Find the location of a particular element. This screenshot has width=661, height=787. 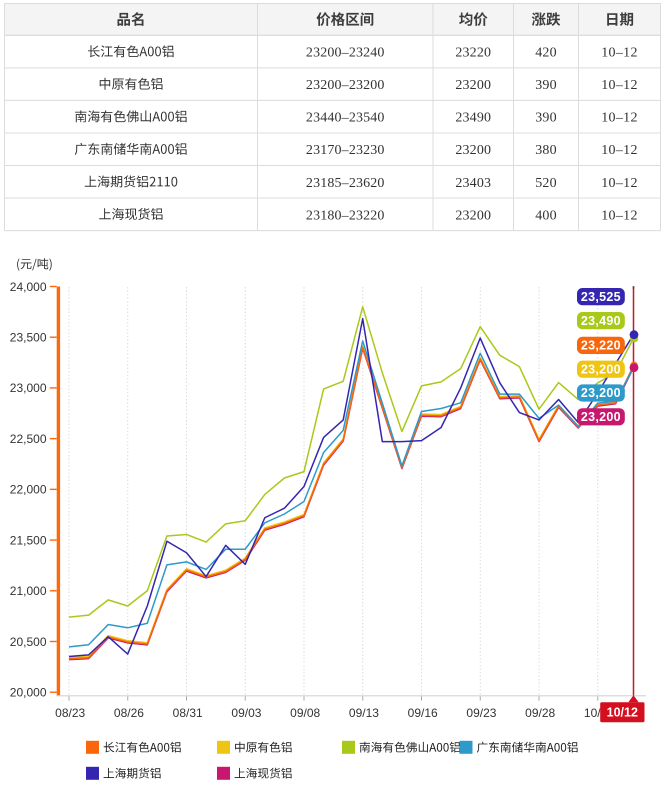

svg-text: 23490 is located at coordinates (473, 118).